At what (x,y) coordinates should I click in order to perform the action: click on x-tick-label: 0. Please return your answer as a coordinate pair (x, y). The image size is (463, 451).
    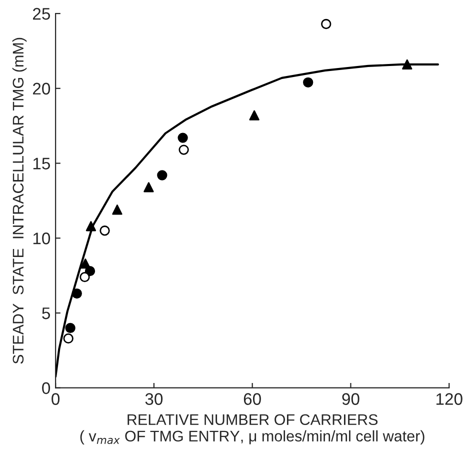
    Looking at the image, I should click on (56, 399).